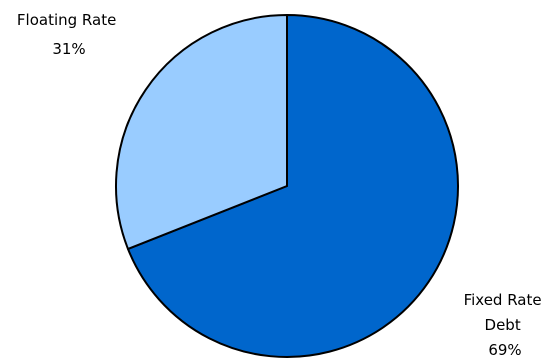  I want to click on slice-label-fixed: Fixed Rate Debt 69%, so click(505, 325).